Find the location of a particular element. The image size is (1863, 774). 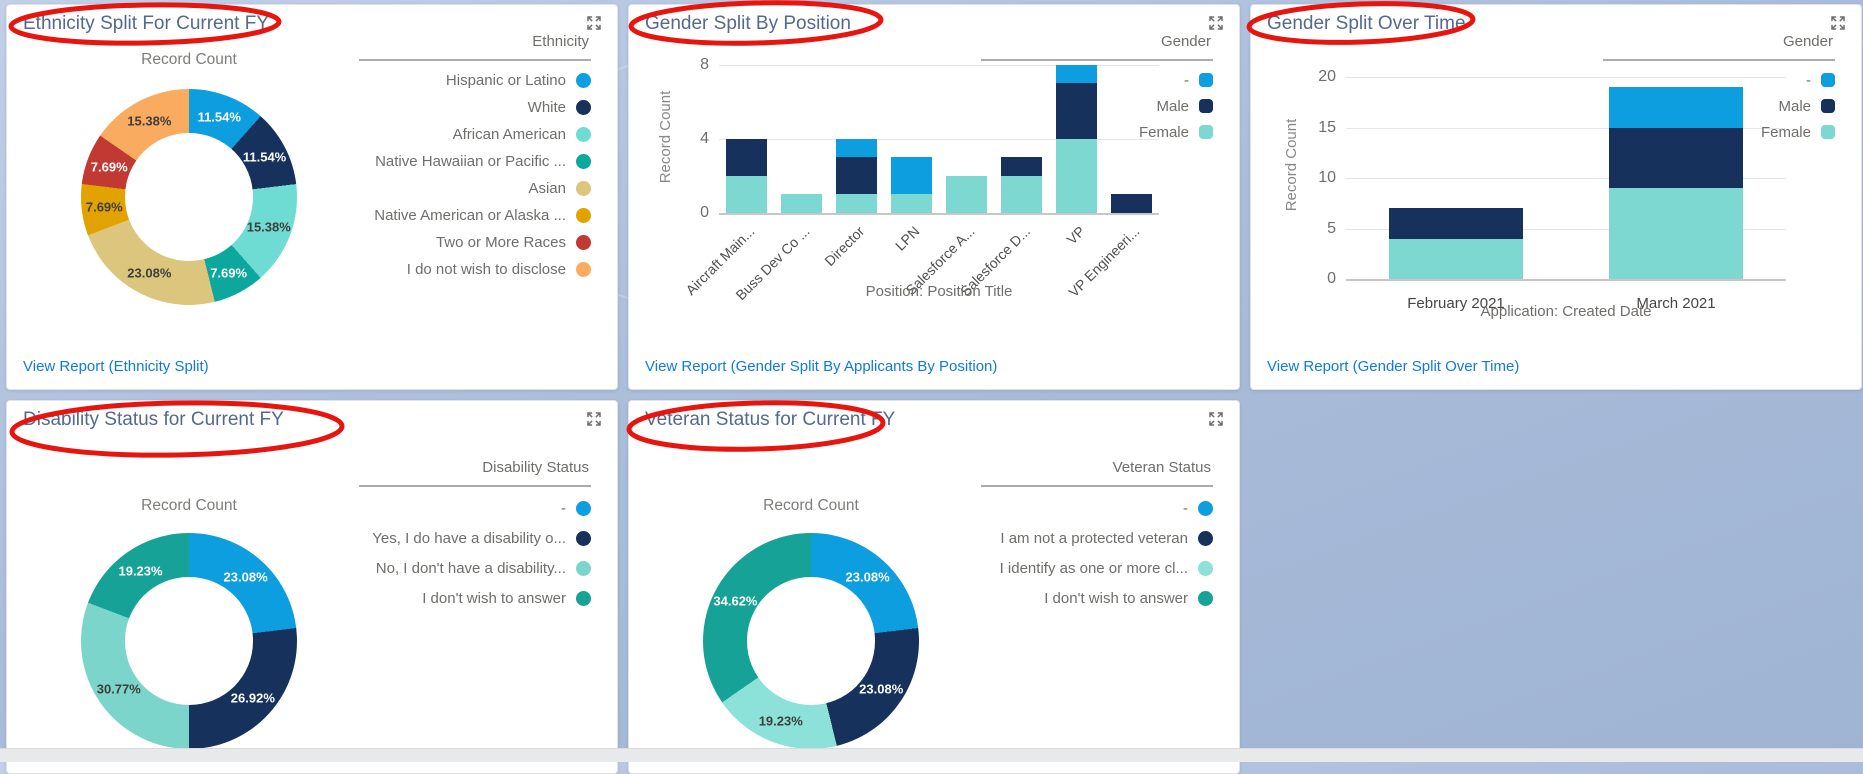

card-title: Gender Split By Position is located at coordinates (748, 23).